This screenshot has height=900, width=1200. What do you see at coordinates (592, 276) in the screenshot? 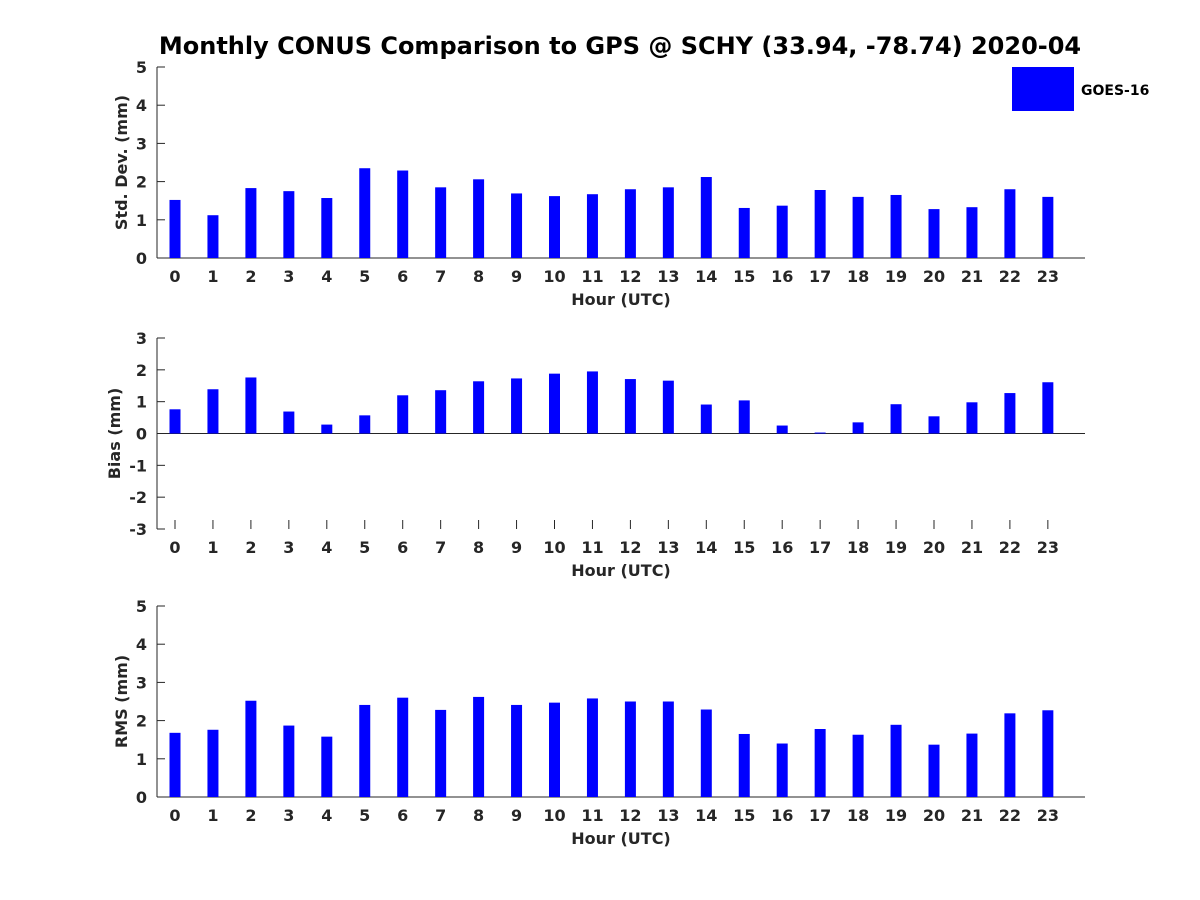
I see `x-tick-label: 11` at bounding box center [592, 276].